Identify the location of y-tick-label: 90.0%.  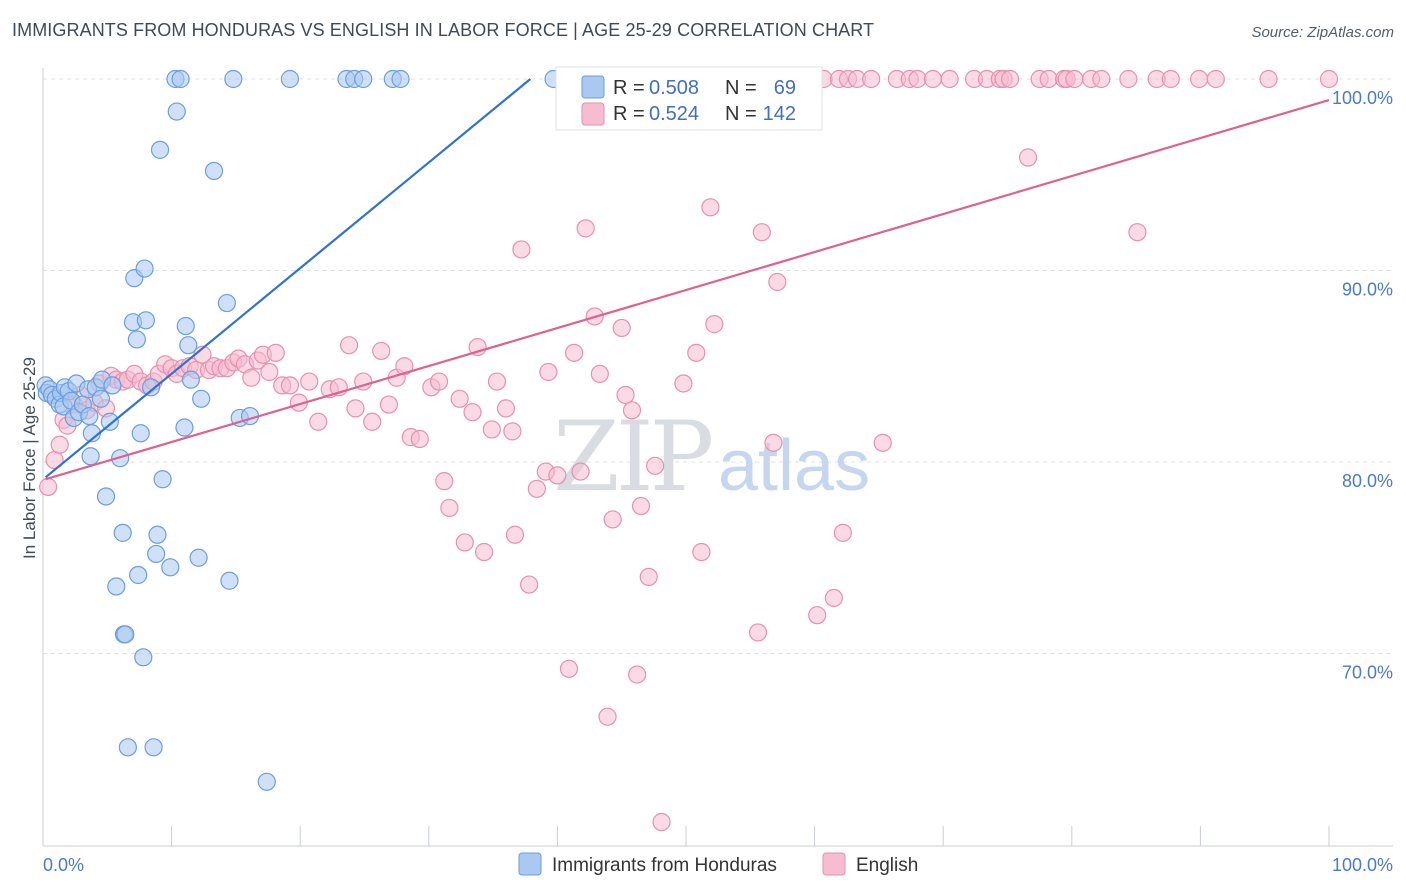
(1367, 290).